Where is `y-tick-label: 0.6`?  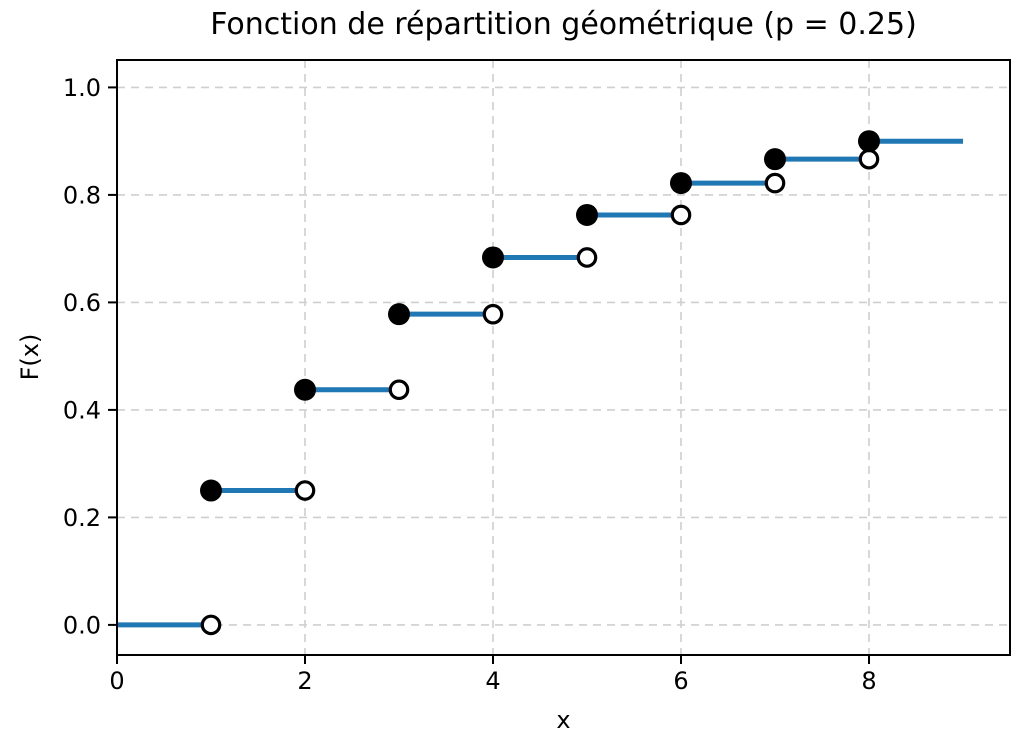
y-tick-label: 0.6 is located at coordinates (82, 303).